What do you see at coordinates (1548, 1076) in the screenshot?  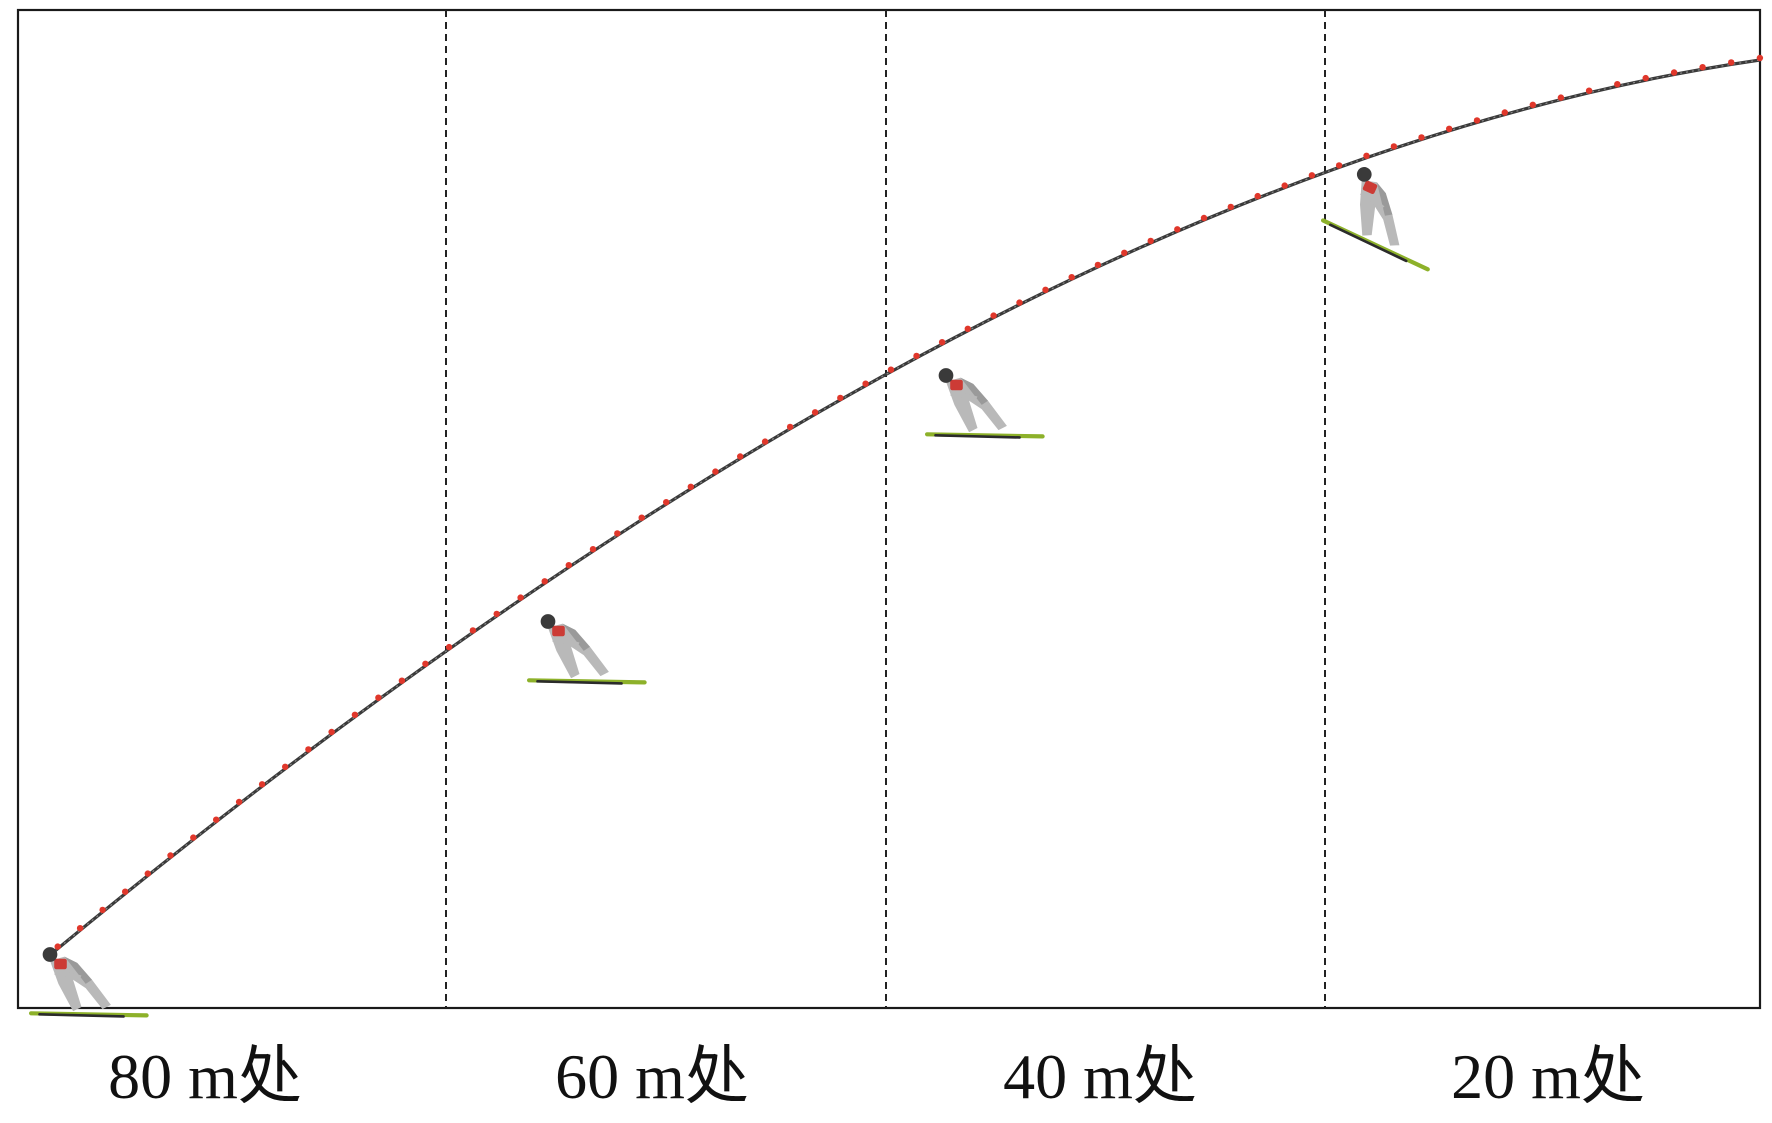 I see `label-20m: 20 m处` at bounding box center [1548, 1076].